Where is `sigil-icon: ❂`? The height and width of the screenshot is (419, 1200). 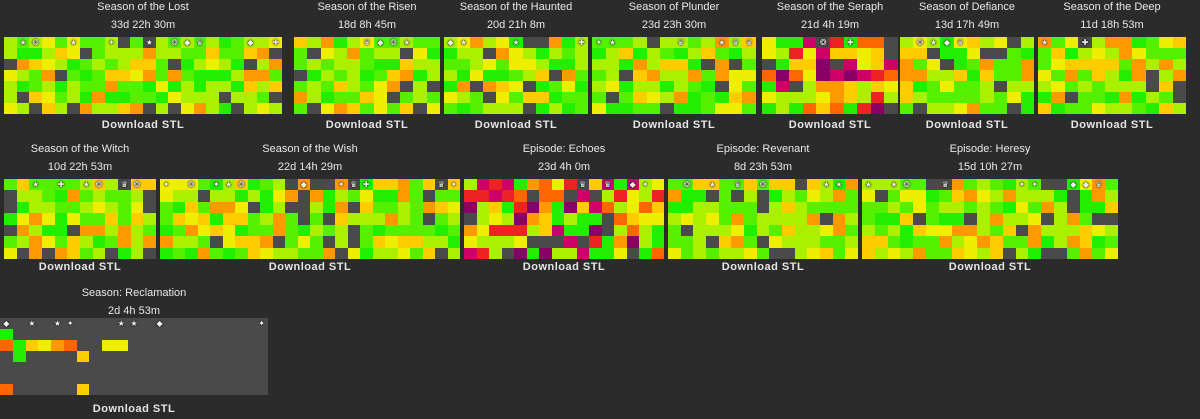
sigil-icon: ❂ is located at coordinates (35, 42).